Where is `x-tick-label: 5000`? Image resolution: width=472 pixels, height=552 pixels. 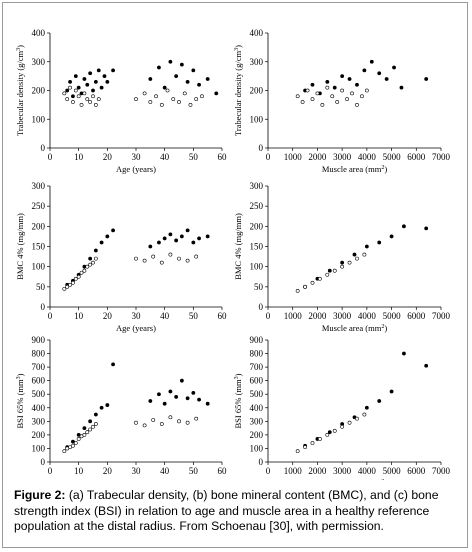
x-tick-label: 5000 is located at coordinates (392, 471).